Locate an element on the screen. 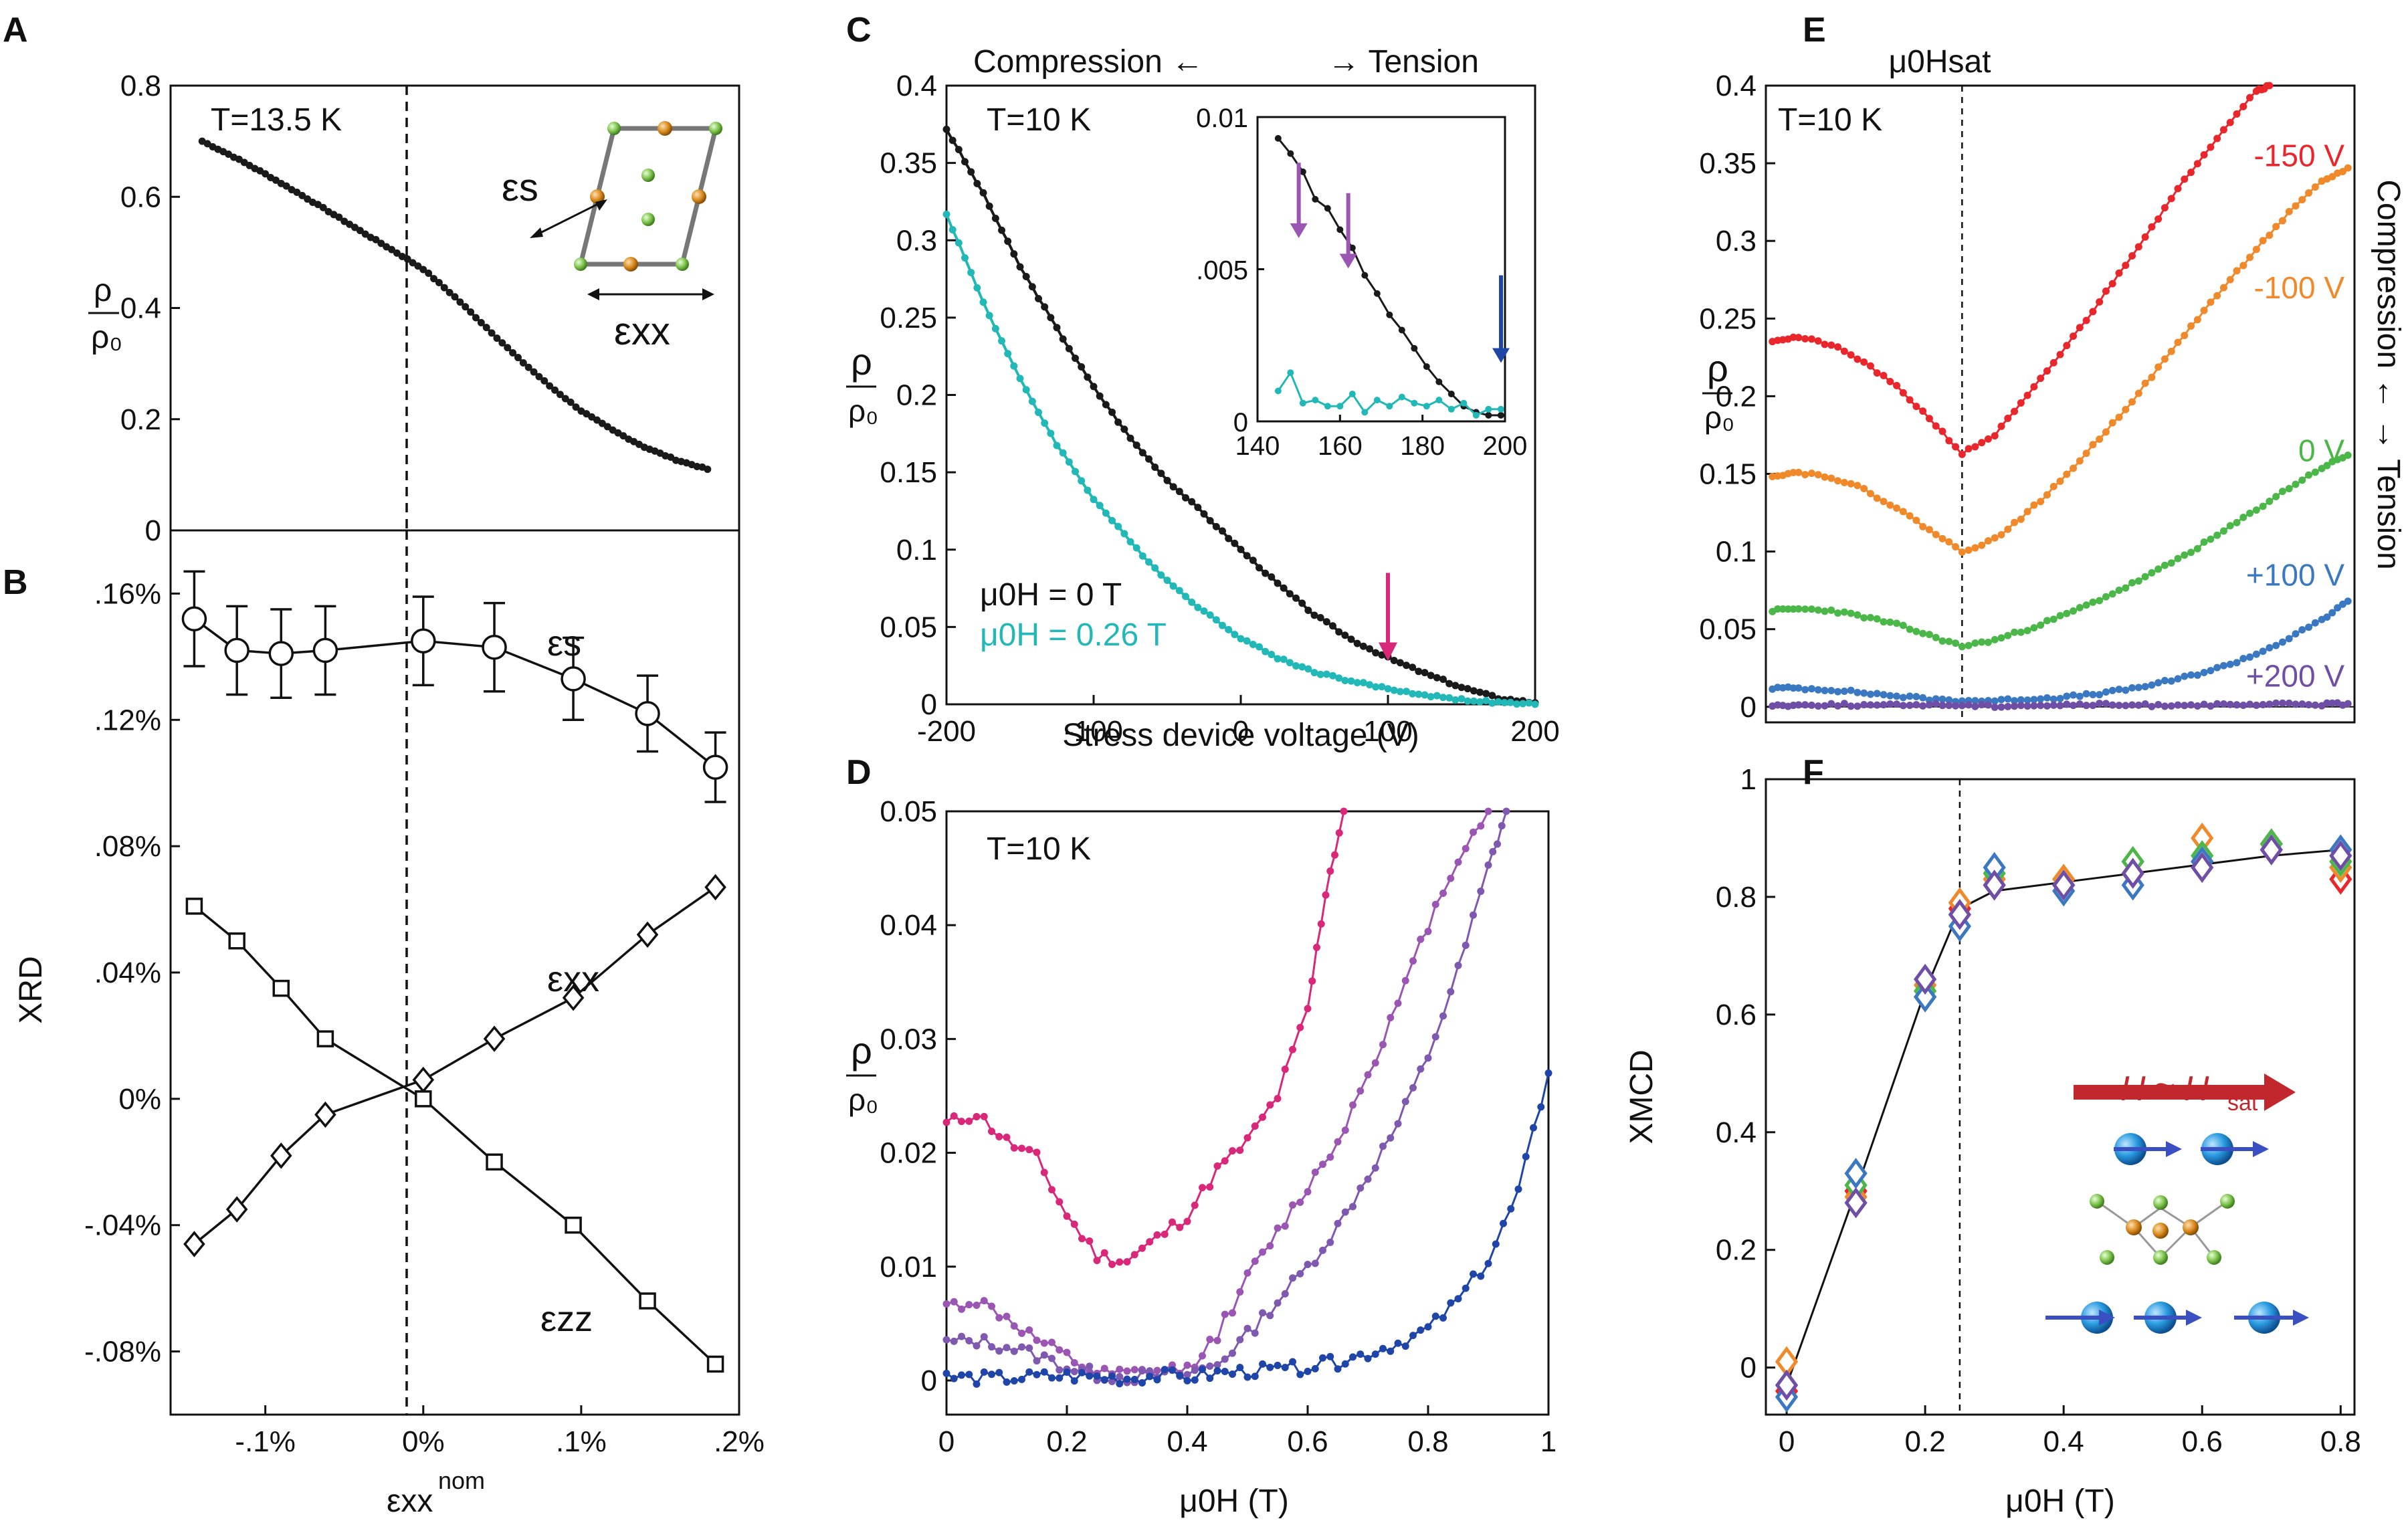 The image size is (2408, 1531). panel-f-point is located at coordinates (2340, 856).